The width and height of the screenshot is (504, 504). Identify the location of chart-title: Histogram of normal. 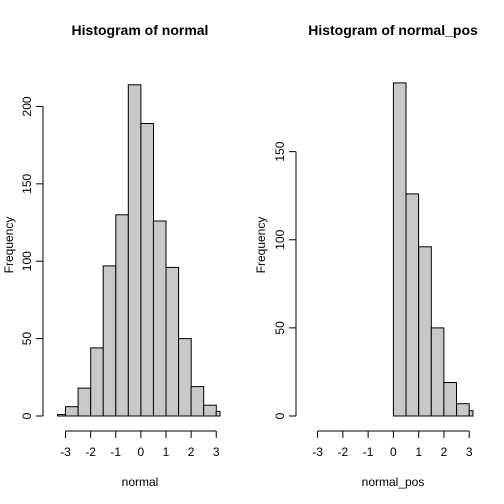
(140, 30).